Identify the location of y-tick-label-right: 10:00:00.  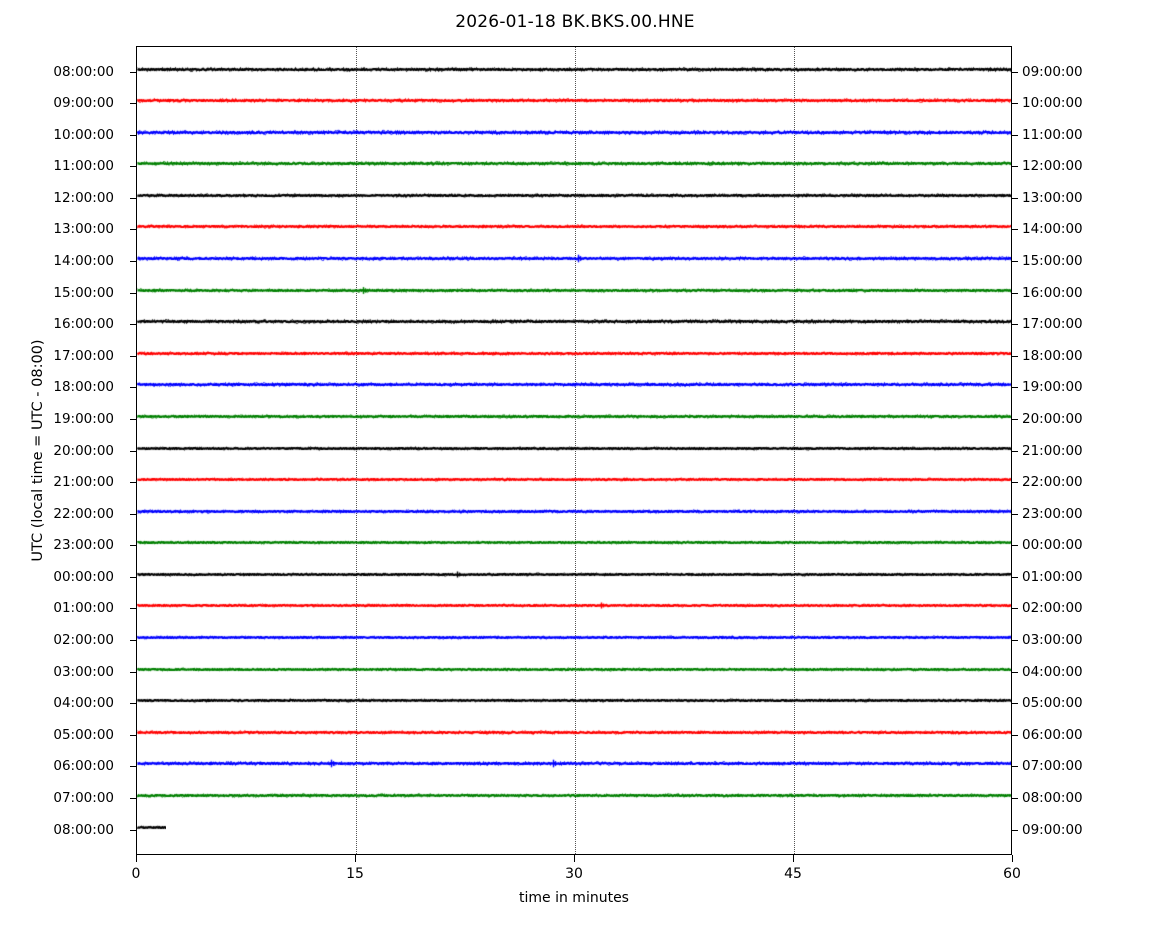
(1052, 103).